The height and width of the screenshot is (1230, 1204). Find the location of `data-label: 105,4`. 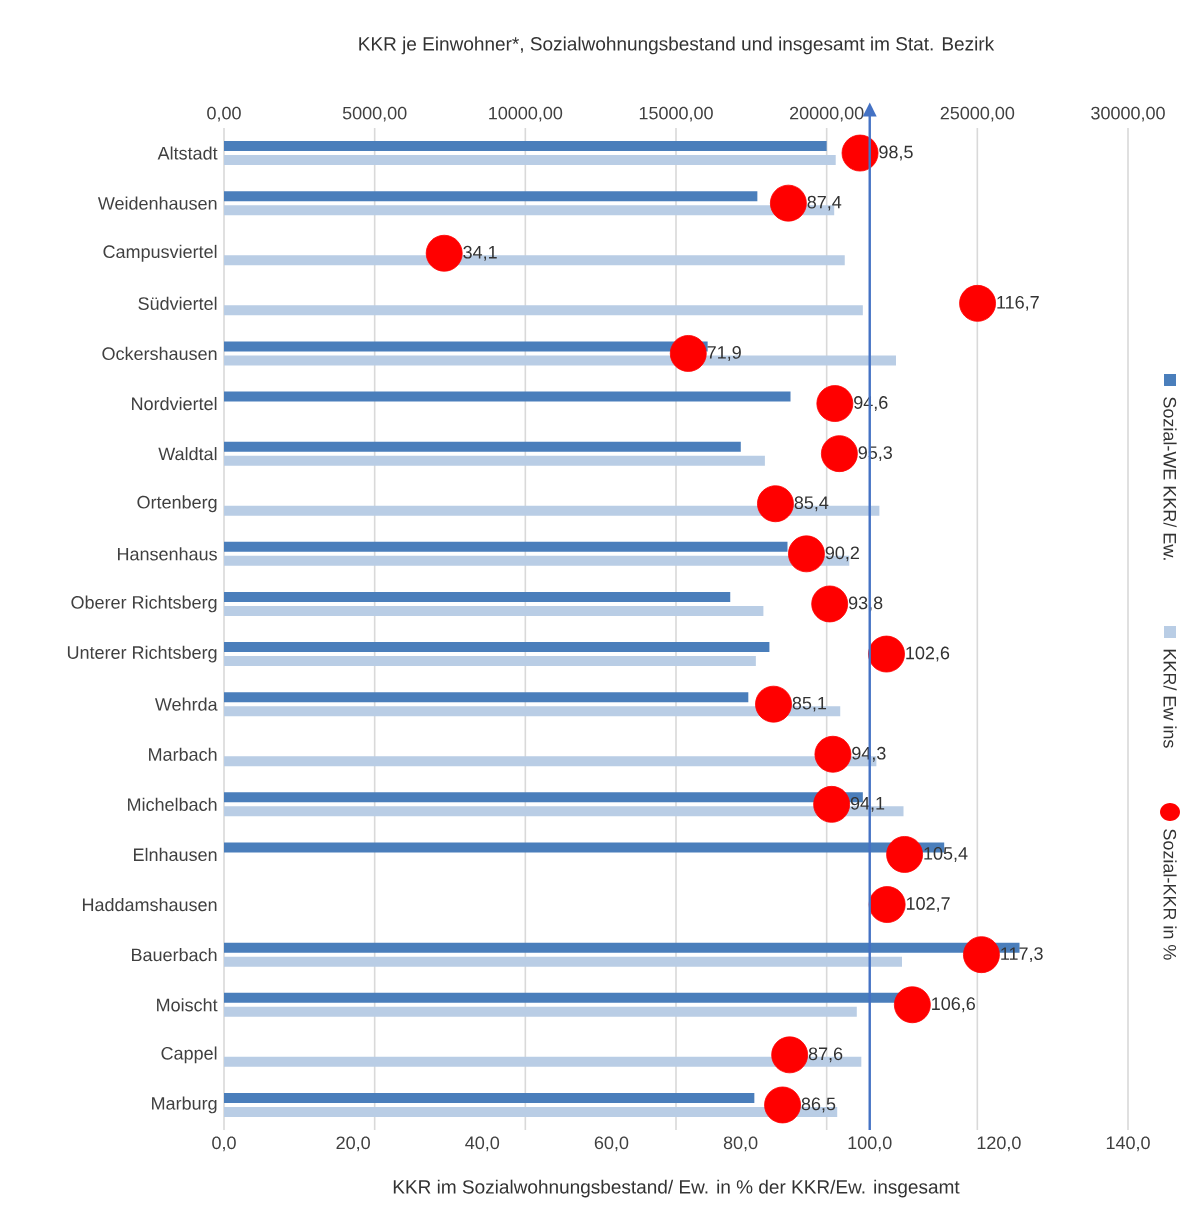

data-label: 105,4 is located at coordinates (946, 854).